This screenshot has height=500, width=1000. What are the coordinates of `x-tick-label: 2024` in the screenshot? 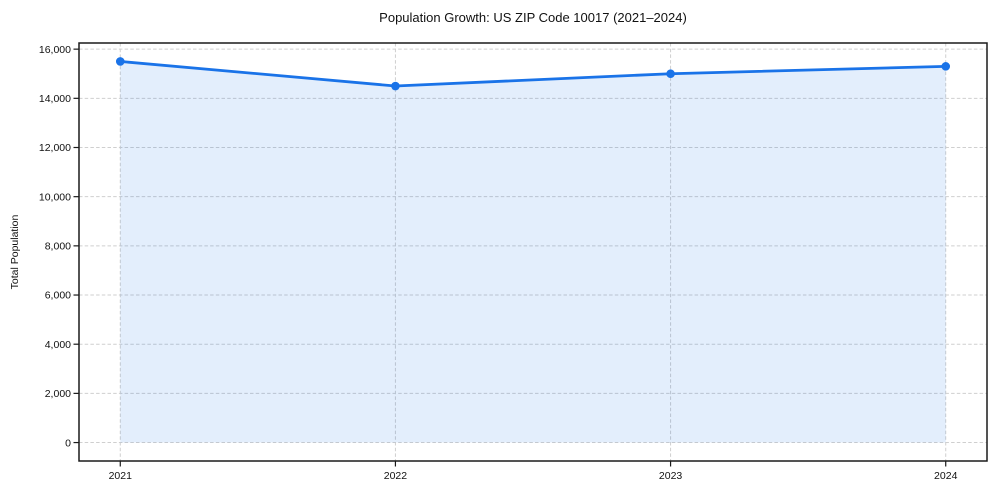 It's located at (946, 476).